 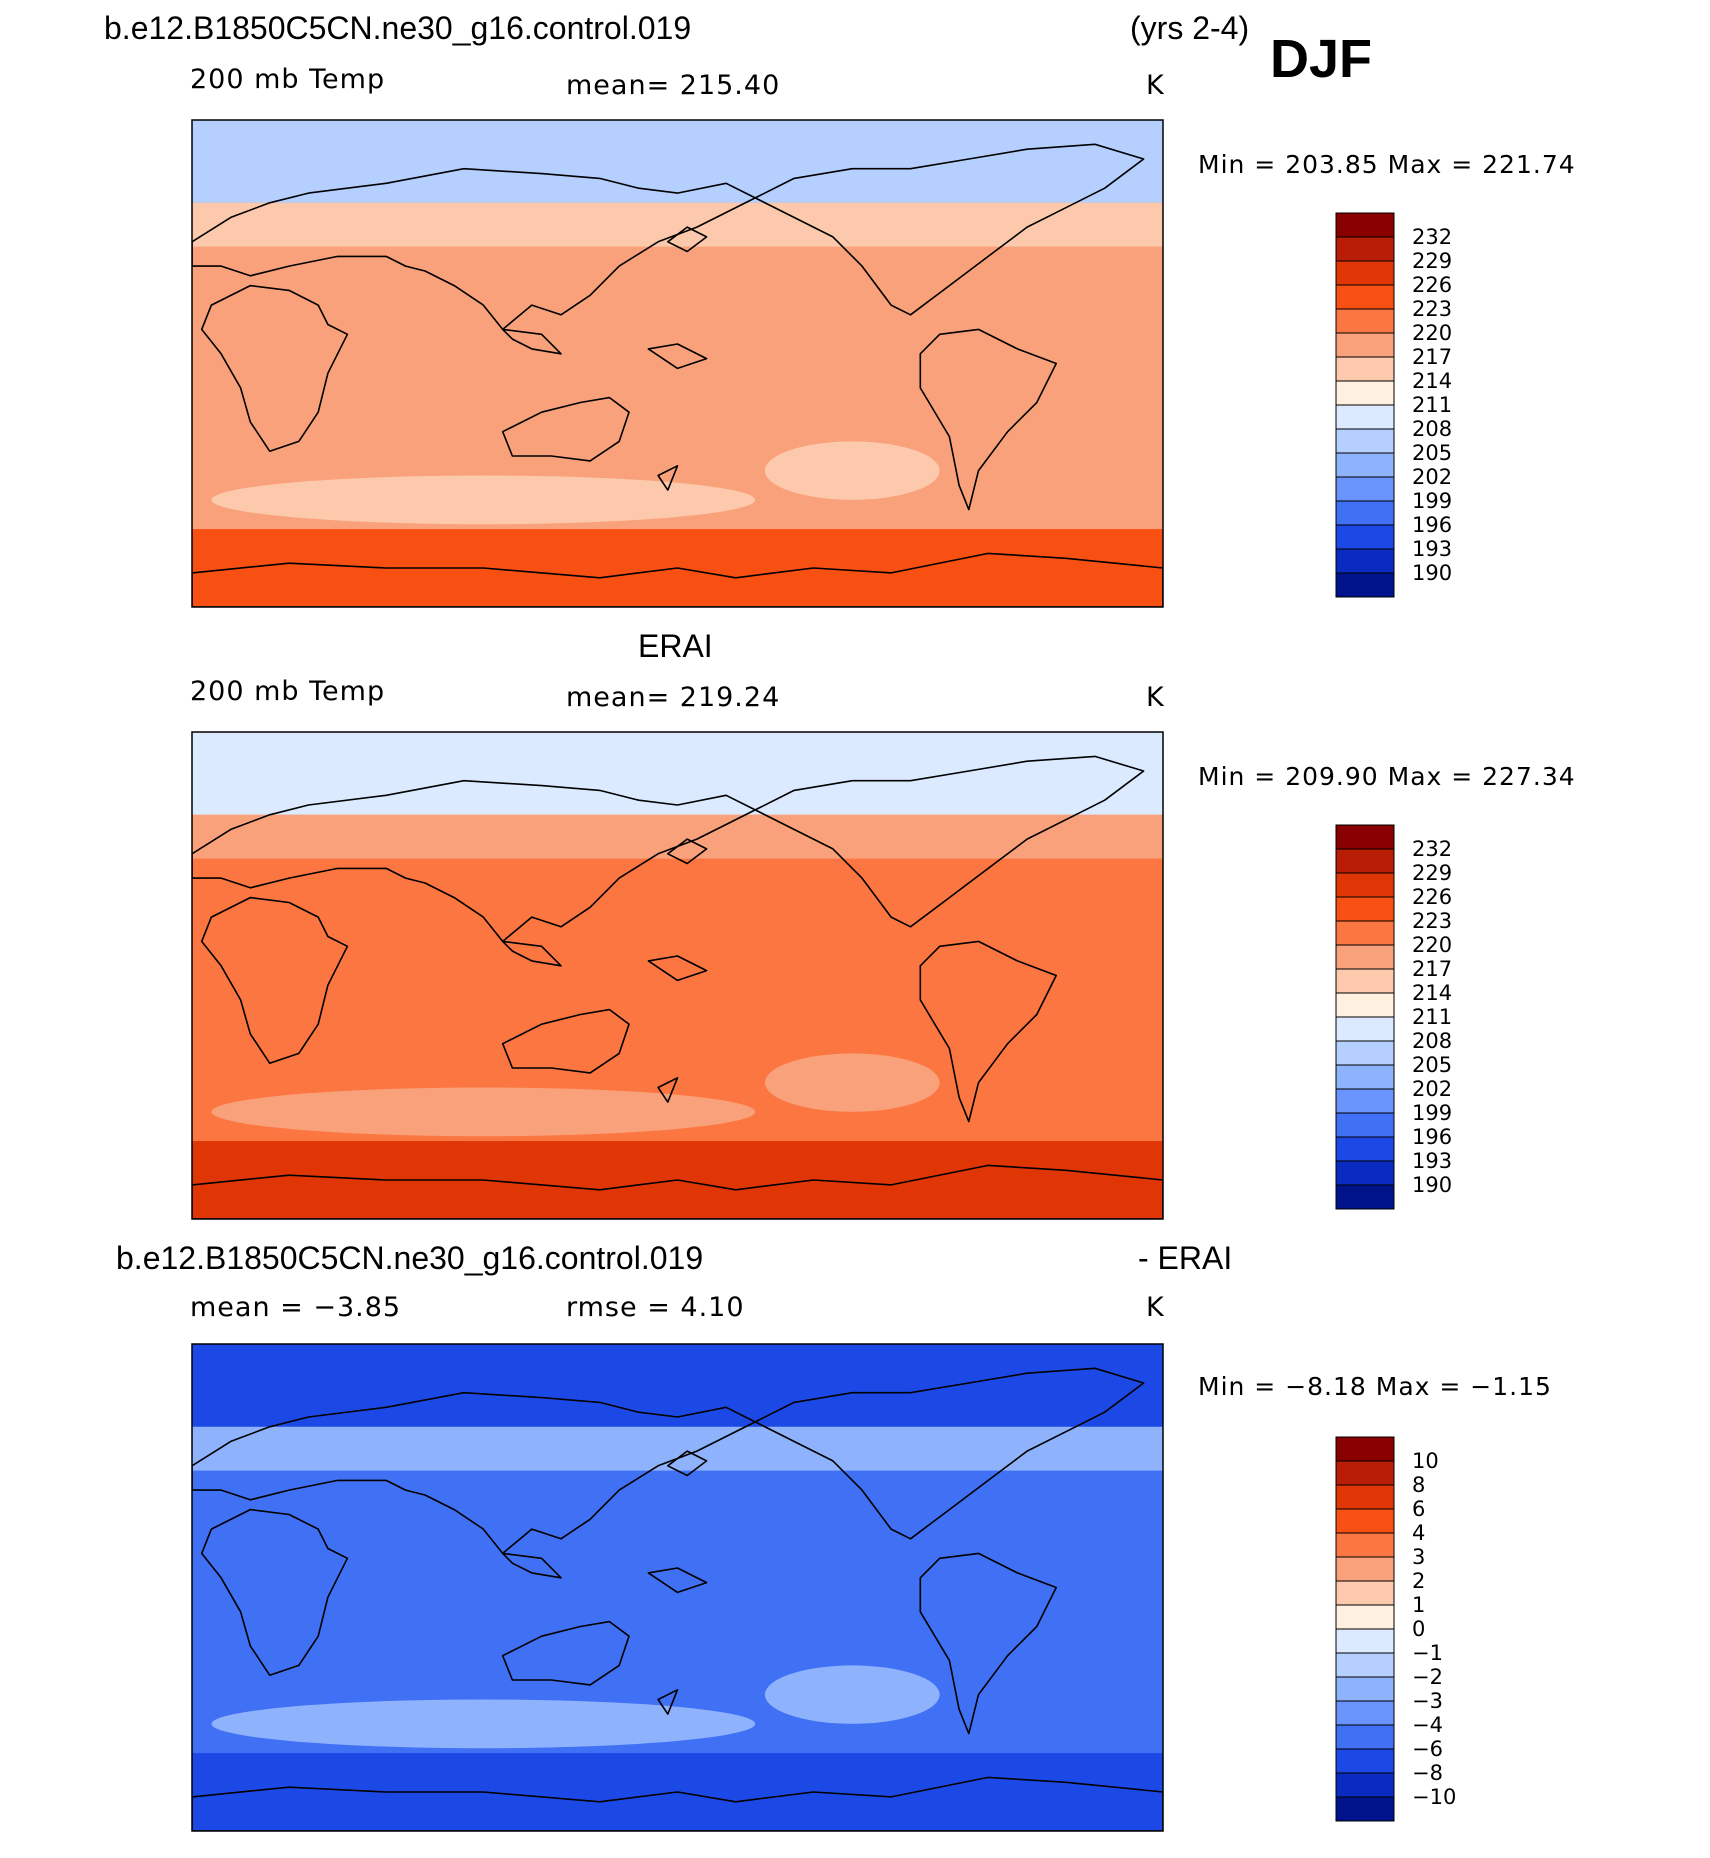 What do you see at coordinates (398, 28) in the screenshot?
I see `case-title: b.e12.B1850C5CN.ne30_g16.control.019` at bounding box center [398, 28].